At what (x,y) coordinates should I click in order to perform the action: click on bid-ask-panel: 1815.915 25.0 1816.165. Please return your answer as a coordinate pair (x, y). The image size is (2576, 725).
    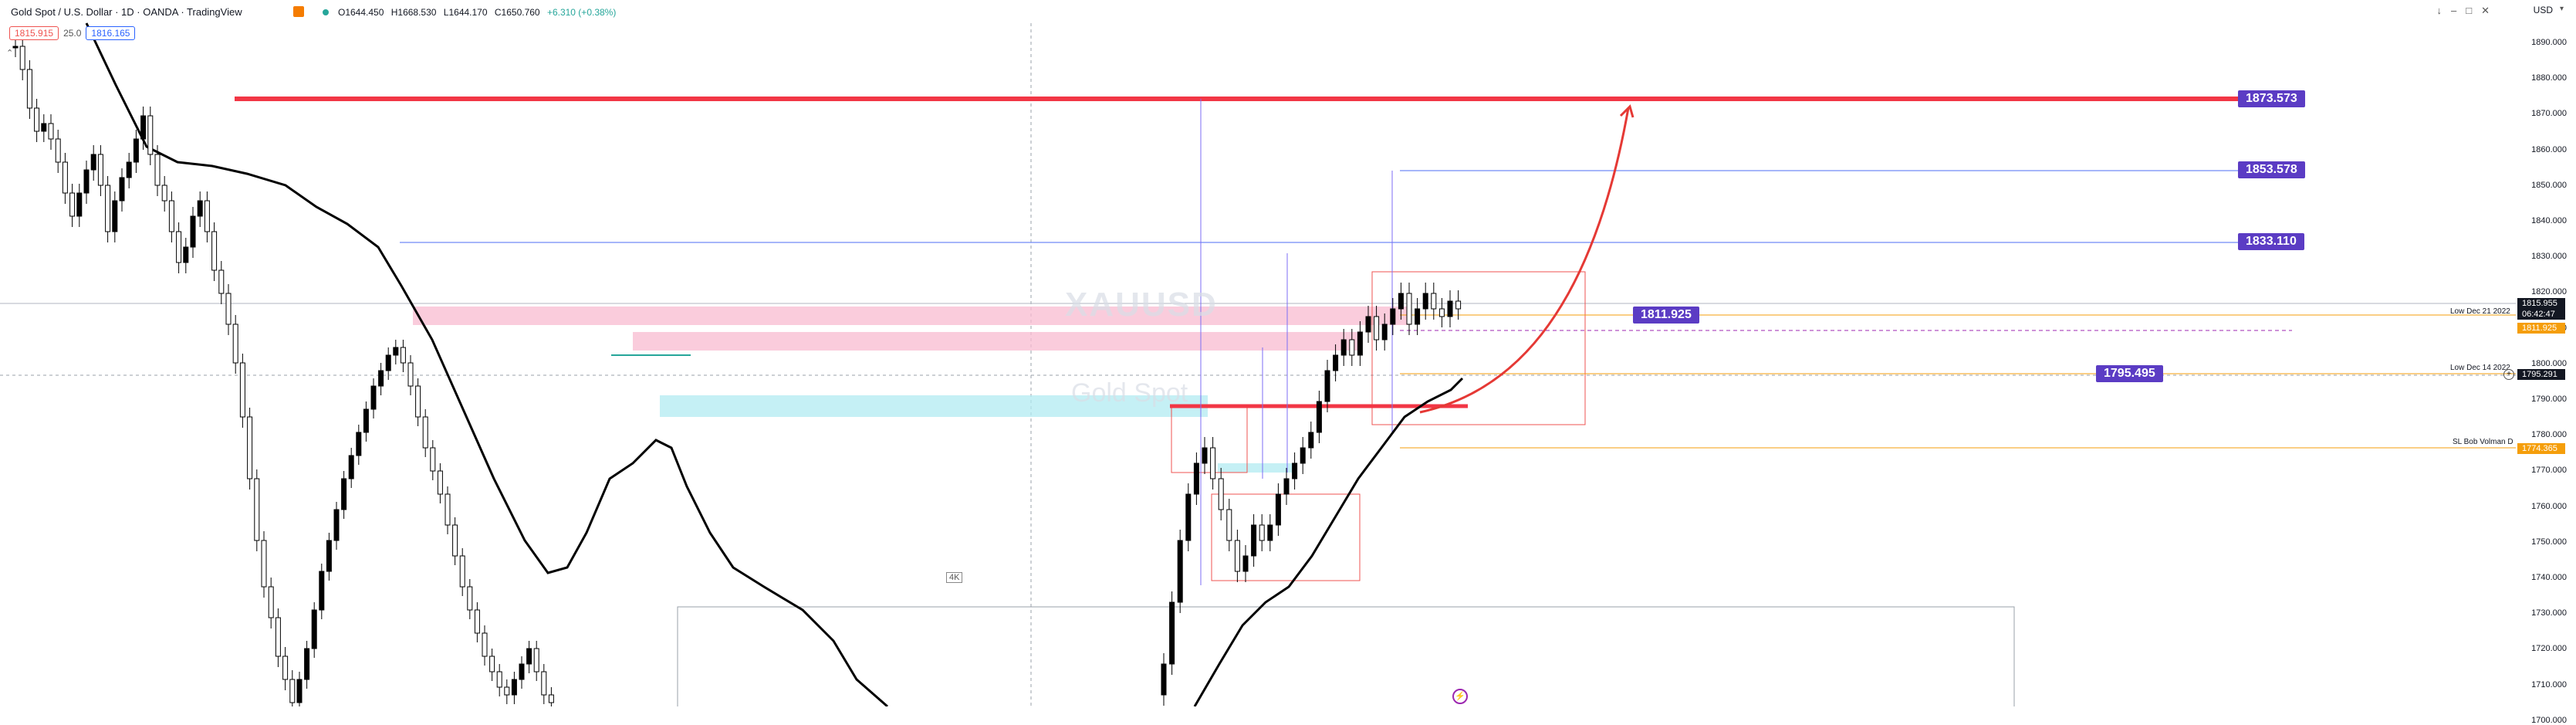
    Looking at the image, I should click on (72, 33).